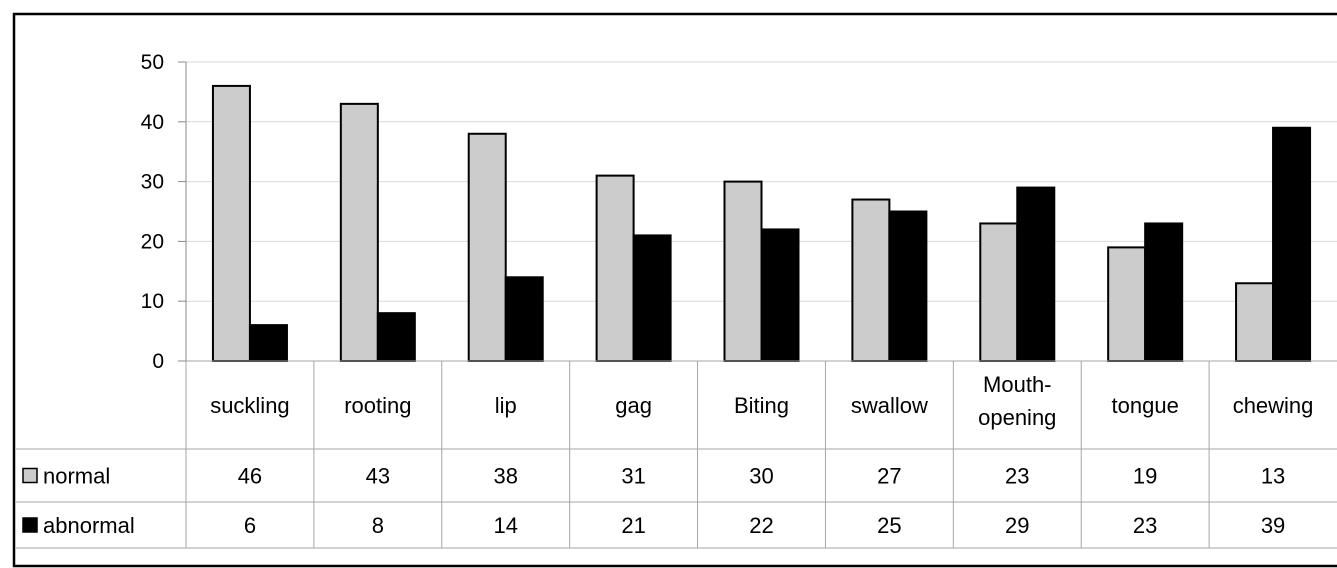 This screenshot has width=1337, height=568. I want to click on table-value-normal: 31, so click(633, 476).